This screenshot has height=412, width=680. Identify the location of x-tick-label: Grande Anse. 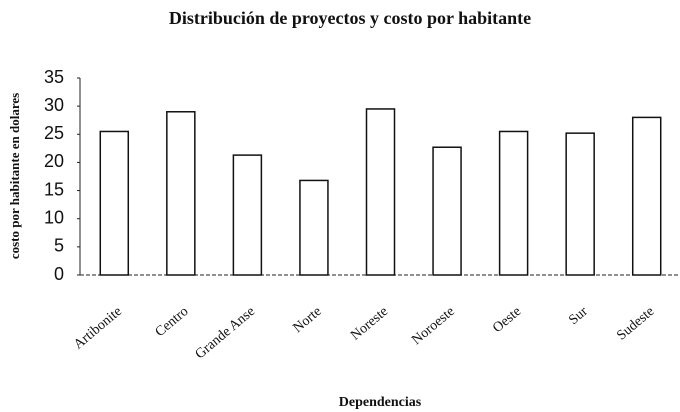
(225, 333).